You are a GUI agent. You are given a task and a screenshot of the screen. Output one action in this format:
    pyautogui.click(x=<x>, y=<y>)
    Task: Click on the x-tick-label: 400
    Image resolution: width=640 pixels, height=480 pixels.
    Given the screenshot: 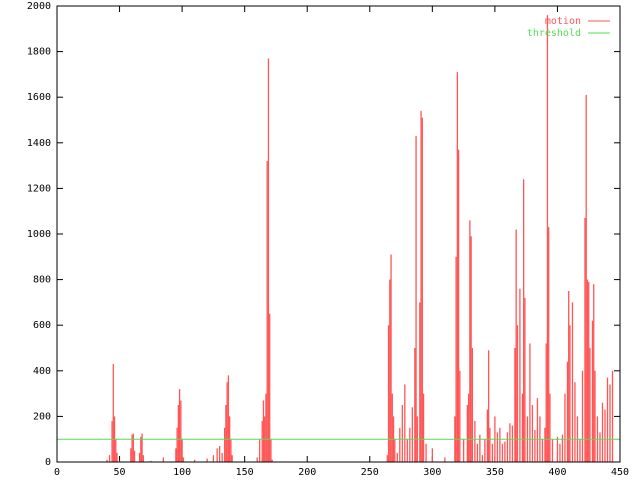 What is the action you would take?
    pyautogui.click(x=557, y=472)
    